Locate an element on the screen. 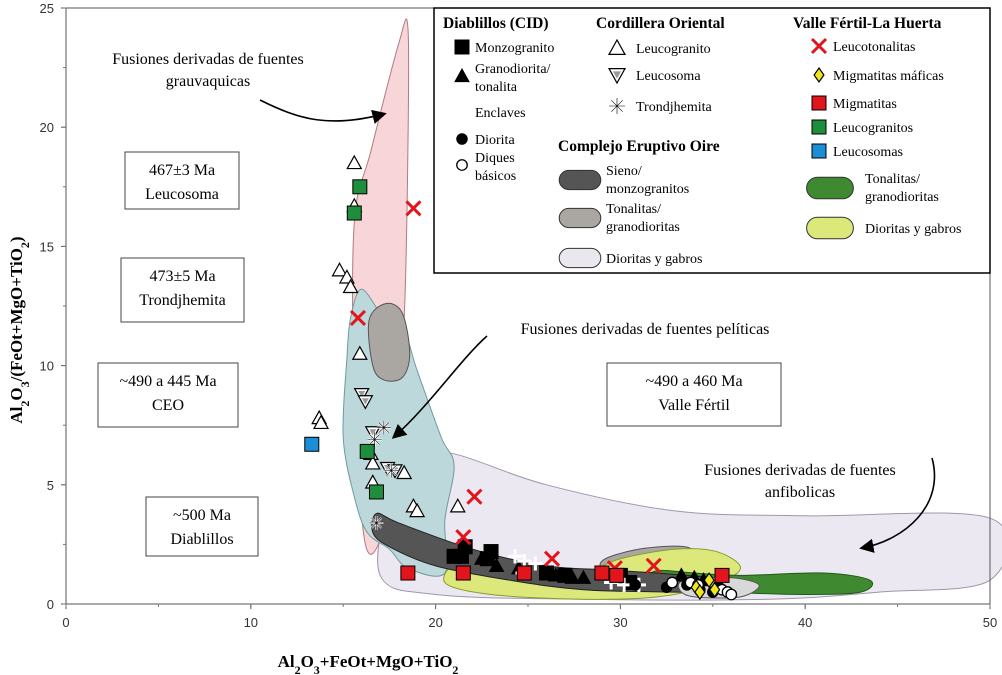  age-box-text: Valle Fértil is located at coordinates (694, 405).